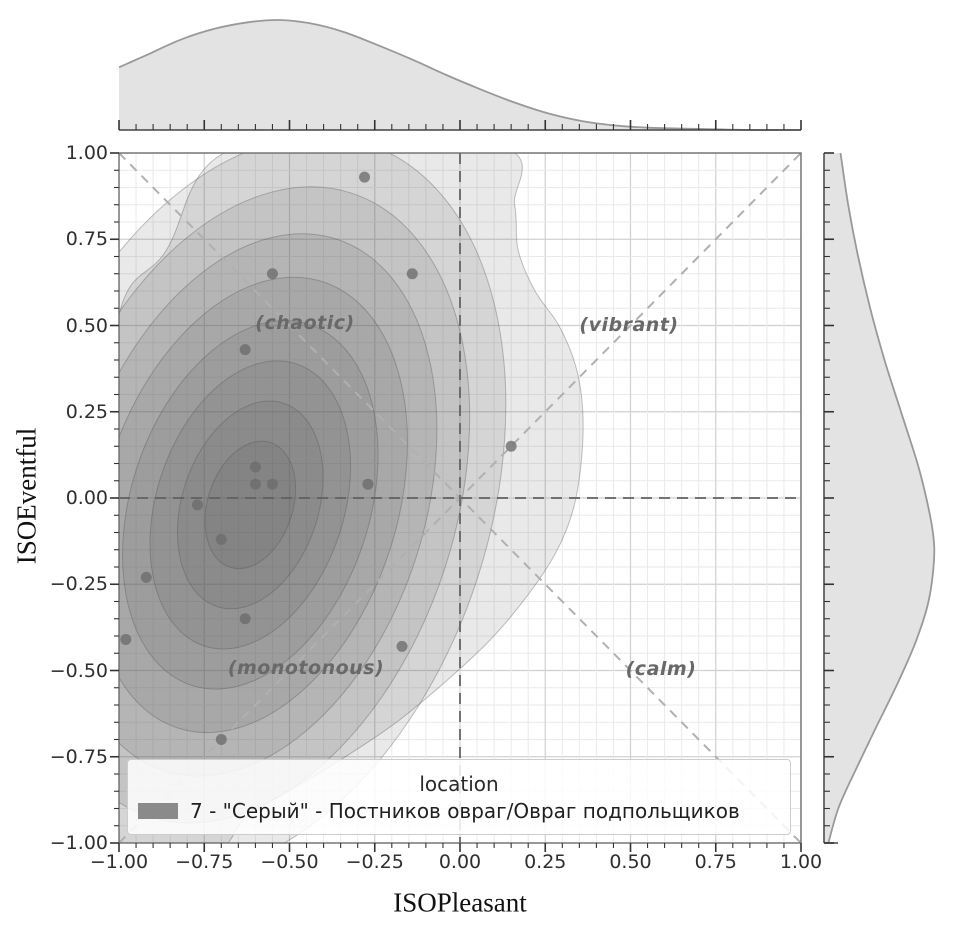  I want to click on right-marginal-density, so click(879, 498).